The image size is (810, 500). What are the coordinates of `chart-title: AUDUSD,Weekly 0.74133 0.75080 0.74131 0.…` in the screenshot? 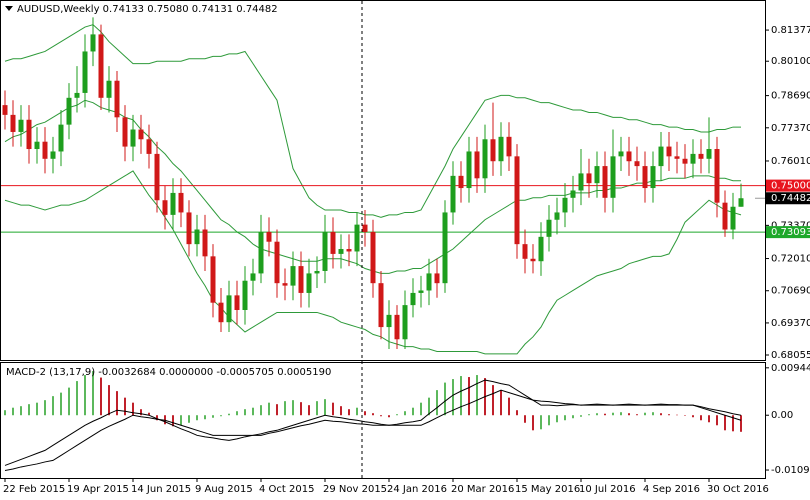 It's located at (147, 9).